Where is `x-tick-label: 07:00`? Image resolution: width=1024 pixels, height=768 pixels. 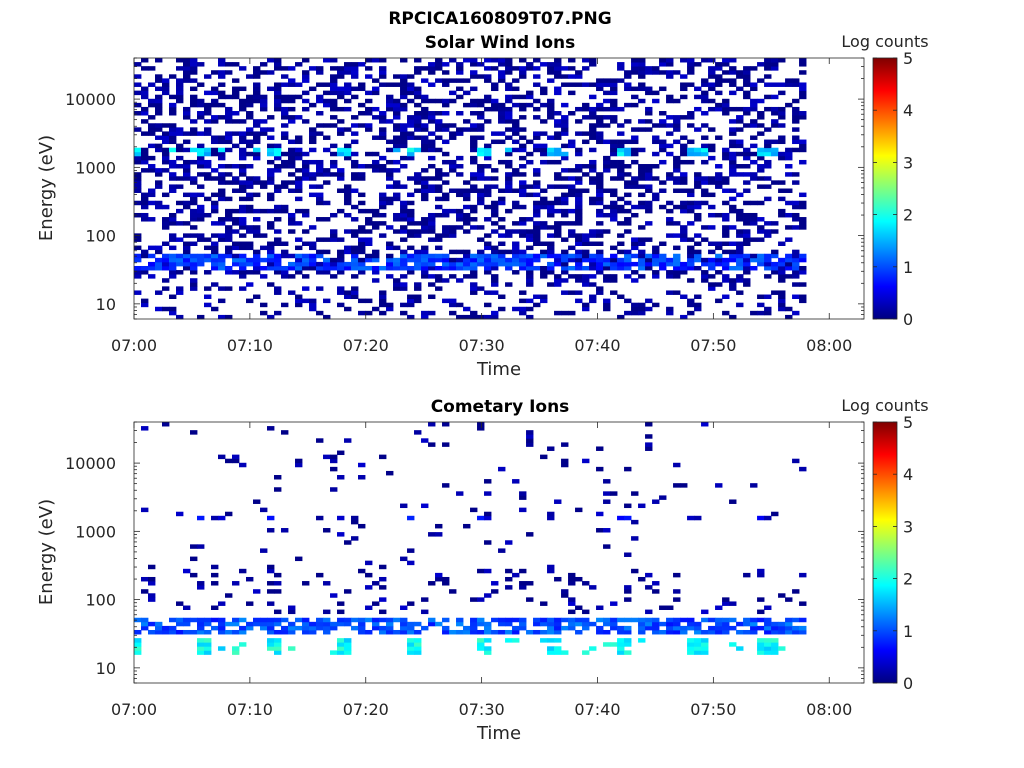 x-tick-label: 07:00 is located at coordinates (134, 345).